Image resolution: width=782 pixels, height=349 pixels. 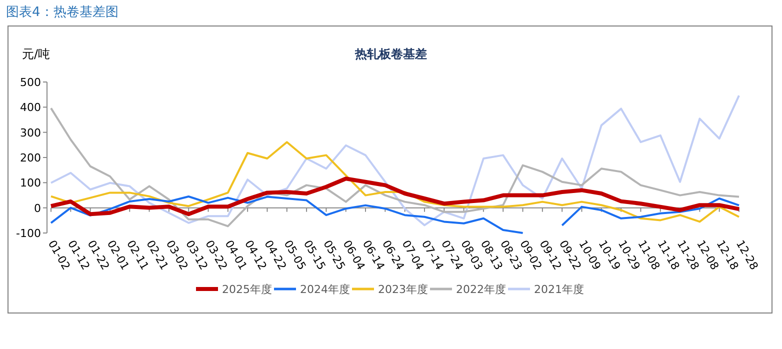 What do you see at coordinates (28, 233) in the screenshot?
I see `y-tick-label: -100` at bounding box center [28, 233].